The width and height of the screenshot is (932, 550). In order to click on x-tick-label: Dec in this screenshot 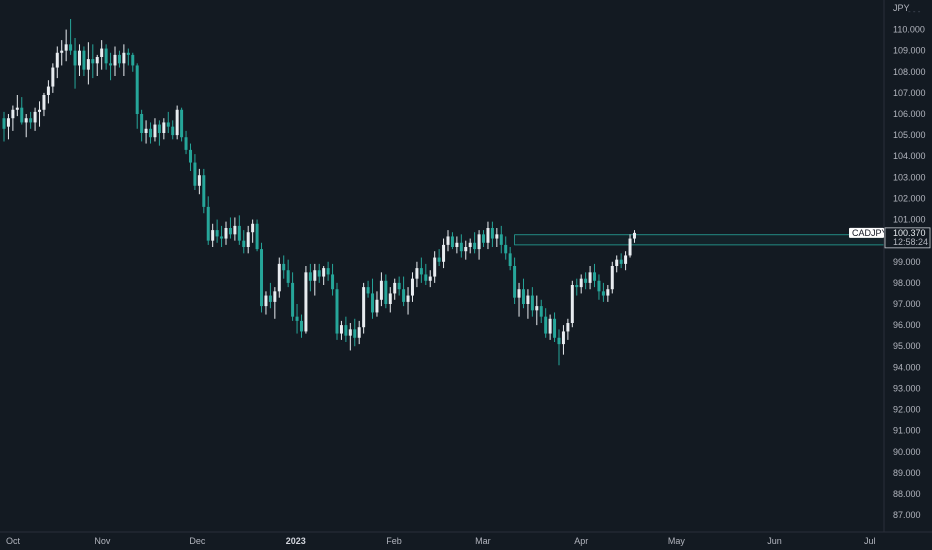, I will do `click(197, 541)`.